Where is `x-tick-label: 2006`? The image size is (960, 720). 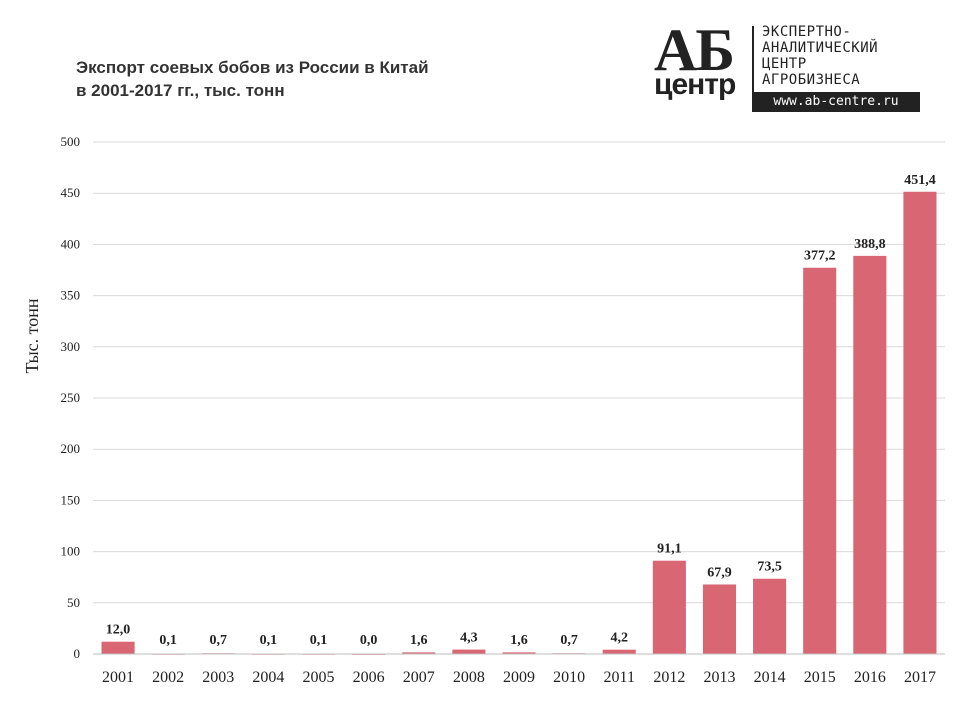
x-tick-label: 2006 is located at coordinates (369, 677).